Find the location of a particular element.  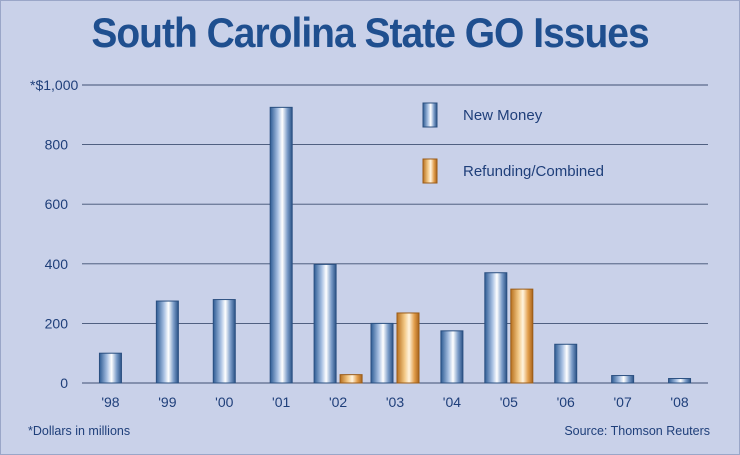

x-tick-label: '99 is located at coordinates (167, 402).